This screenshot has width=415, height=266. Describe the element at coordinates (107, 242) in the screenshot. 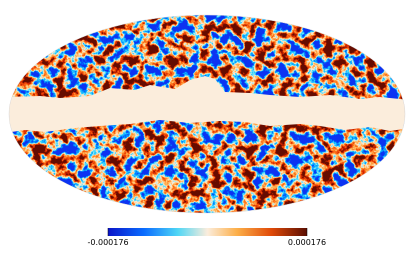

I see `colorbar-min-label: -0.000176` at that location.